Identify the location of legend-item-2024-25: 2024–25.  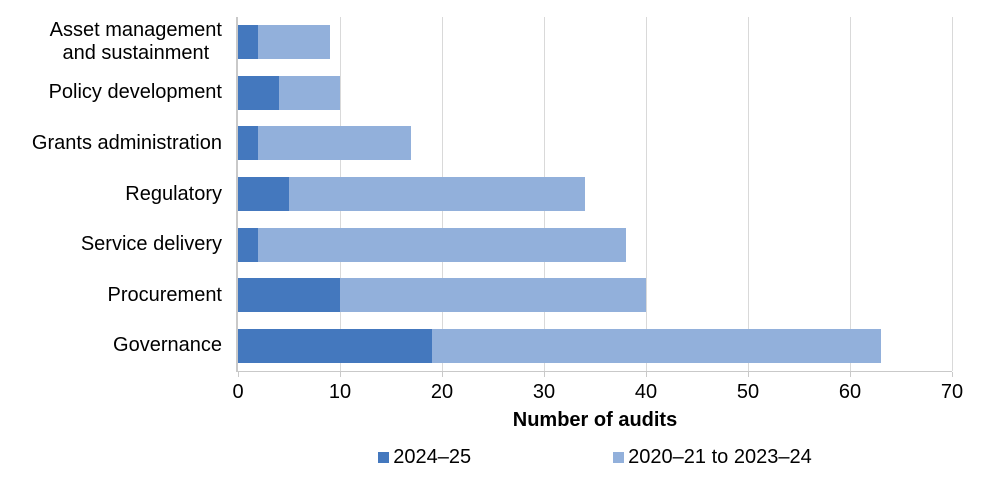
(424, 457).